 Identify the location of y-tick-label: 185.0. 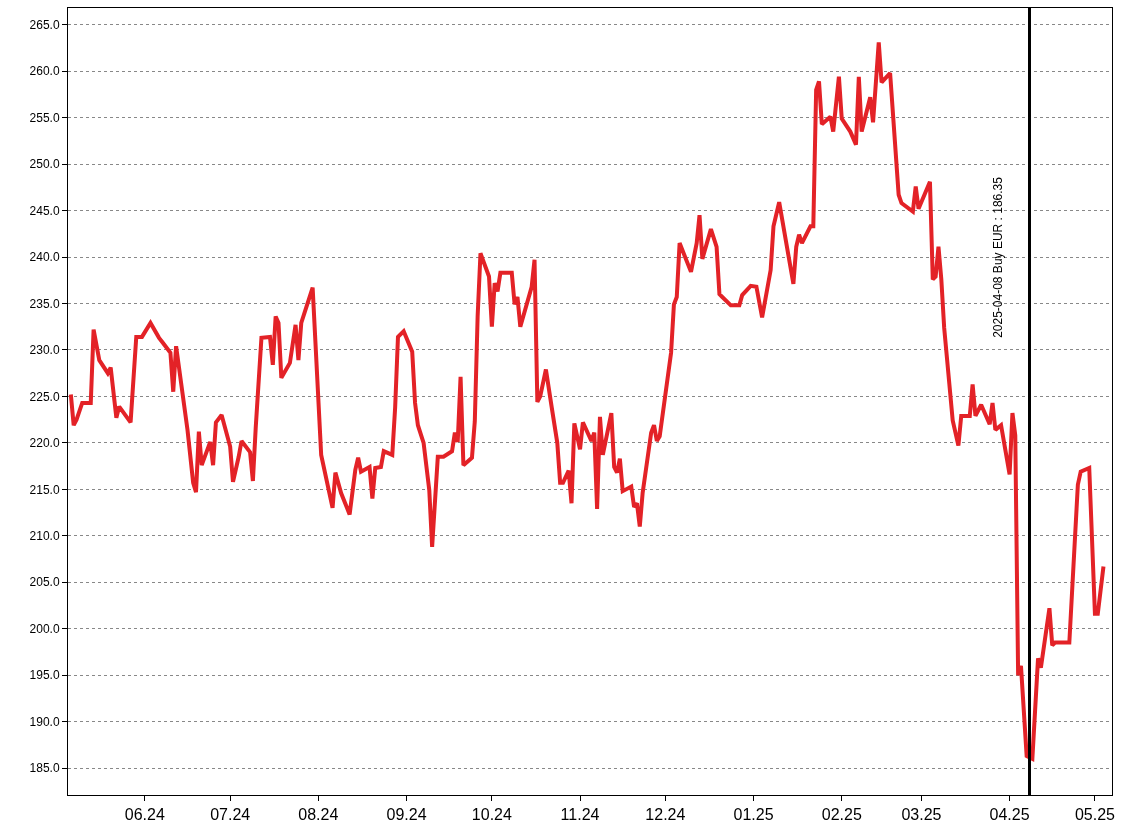
(44, 768).